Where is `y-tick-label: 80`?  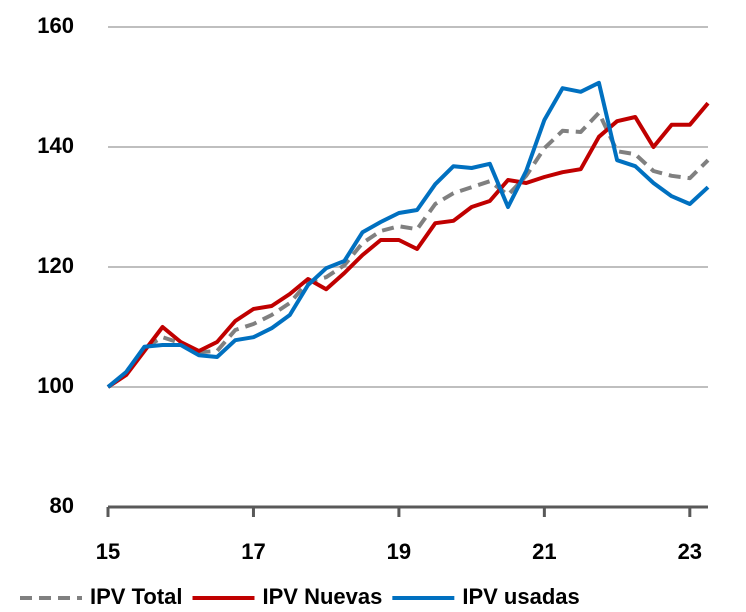 y-tick-label: 80 is located at coordinates (62, 505).